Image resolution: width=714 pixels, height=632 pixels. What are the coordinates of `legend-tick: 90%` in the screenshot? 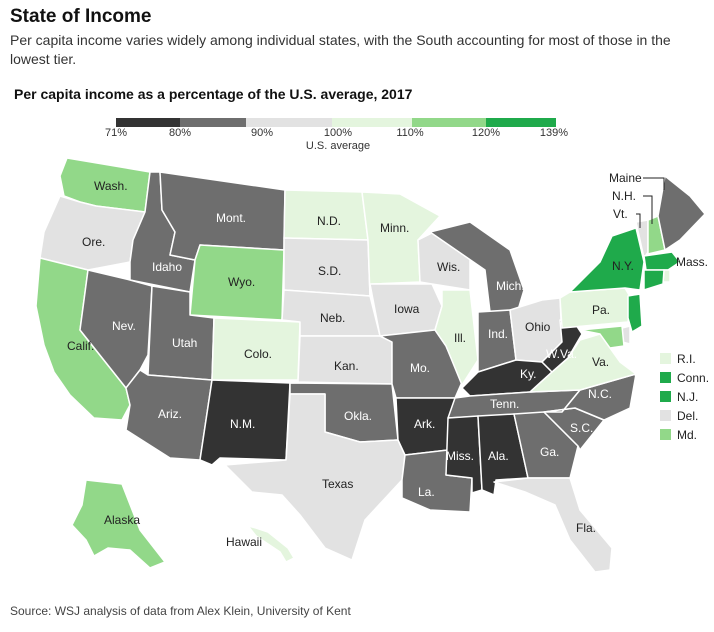 It's located at (262, 133).